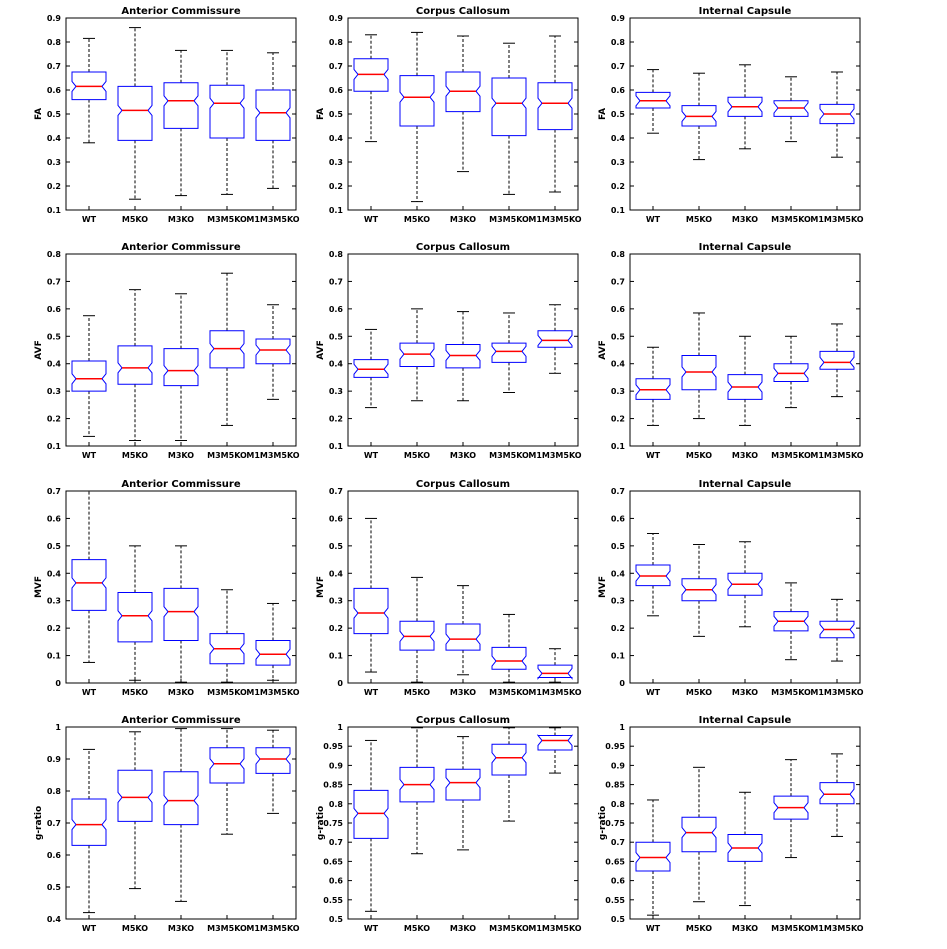 The image size is (947, 949). I want to click on y-tick-label: 0.85, so click(333, 785).